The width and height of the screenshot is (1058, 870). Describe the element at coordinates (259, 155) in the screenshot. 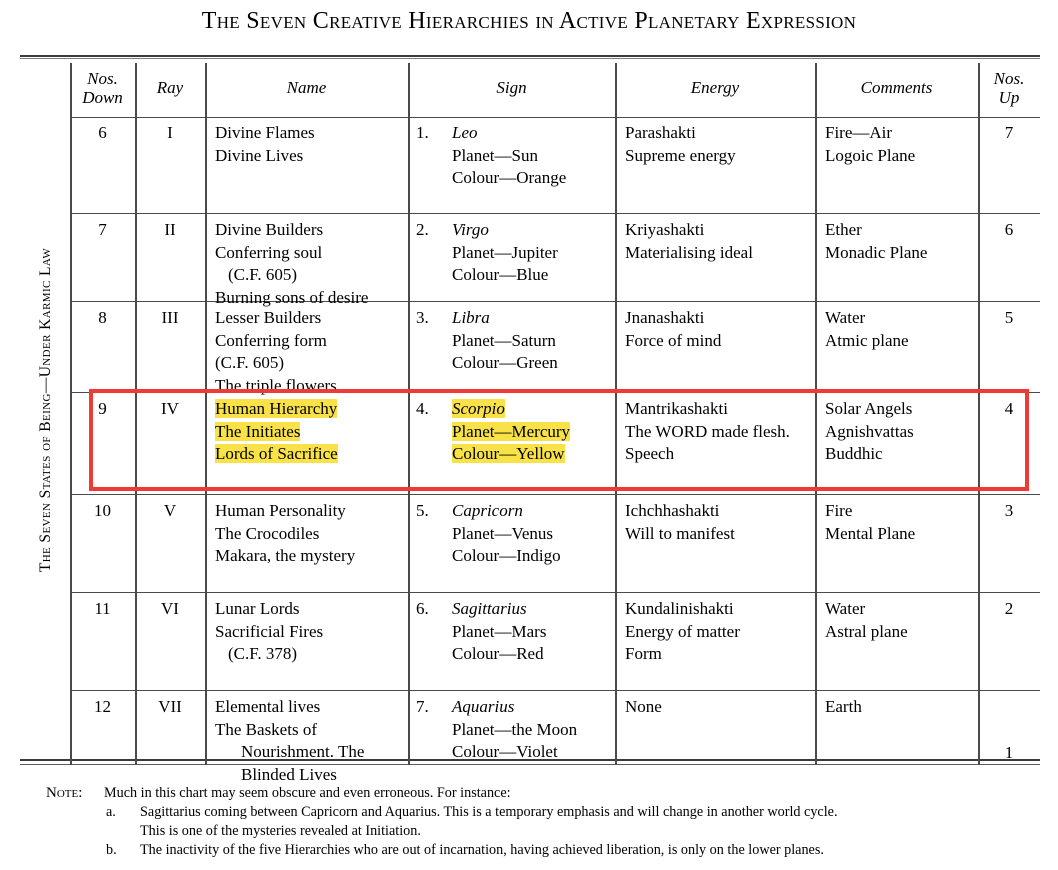

I see `cell-name-line-1: Divine Lives` at that location.